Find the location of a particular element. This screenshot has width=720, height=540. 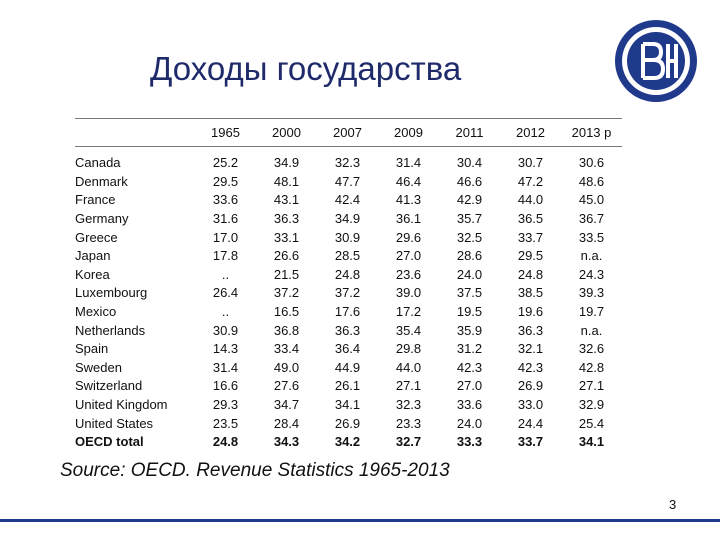

revenue-value: 47.7 is located at coordinates (347, 181).